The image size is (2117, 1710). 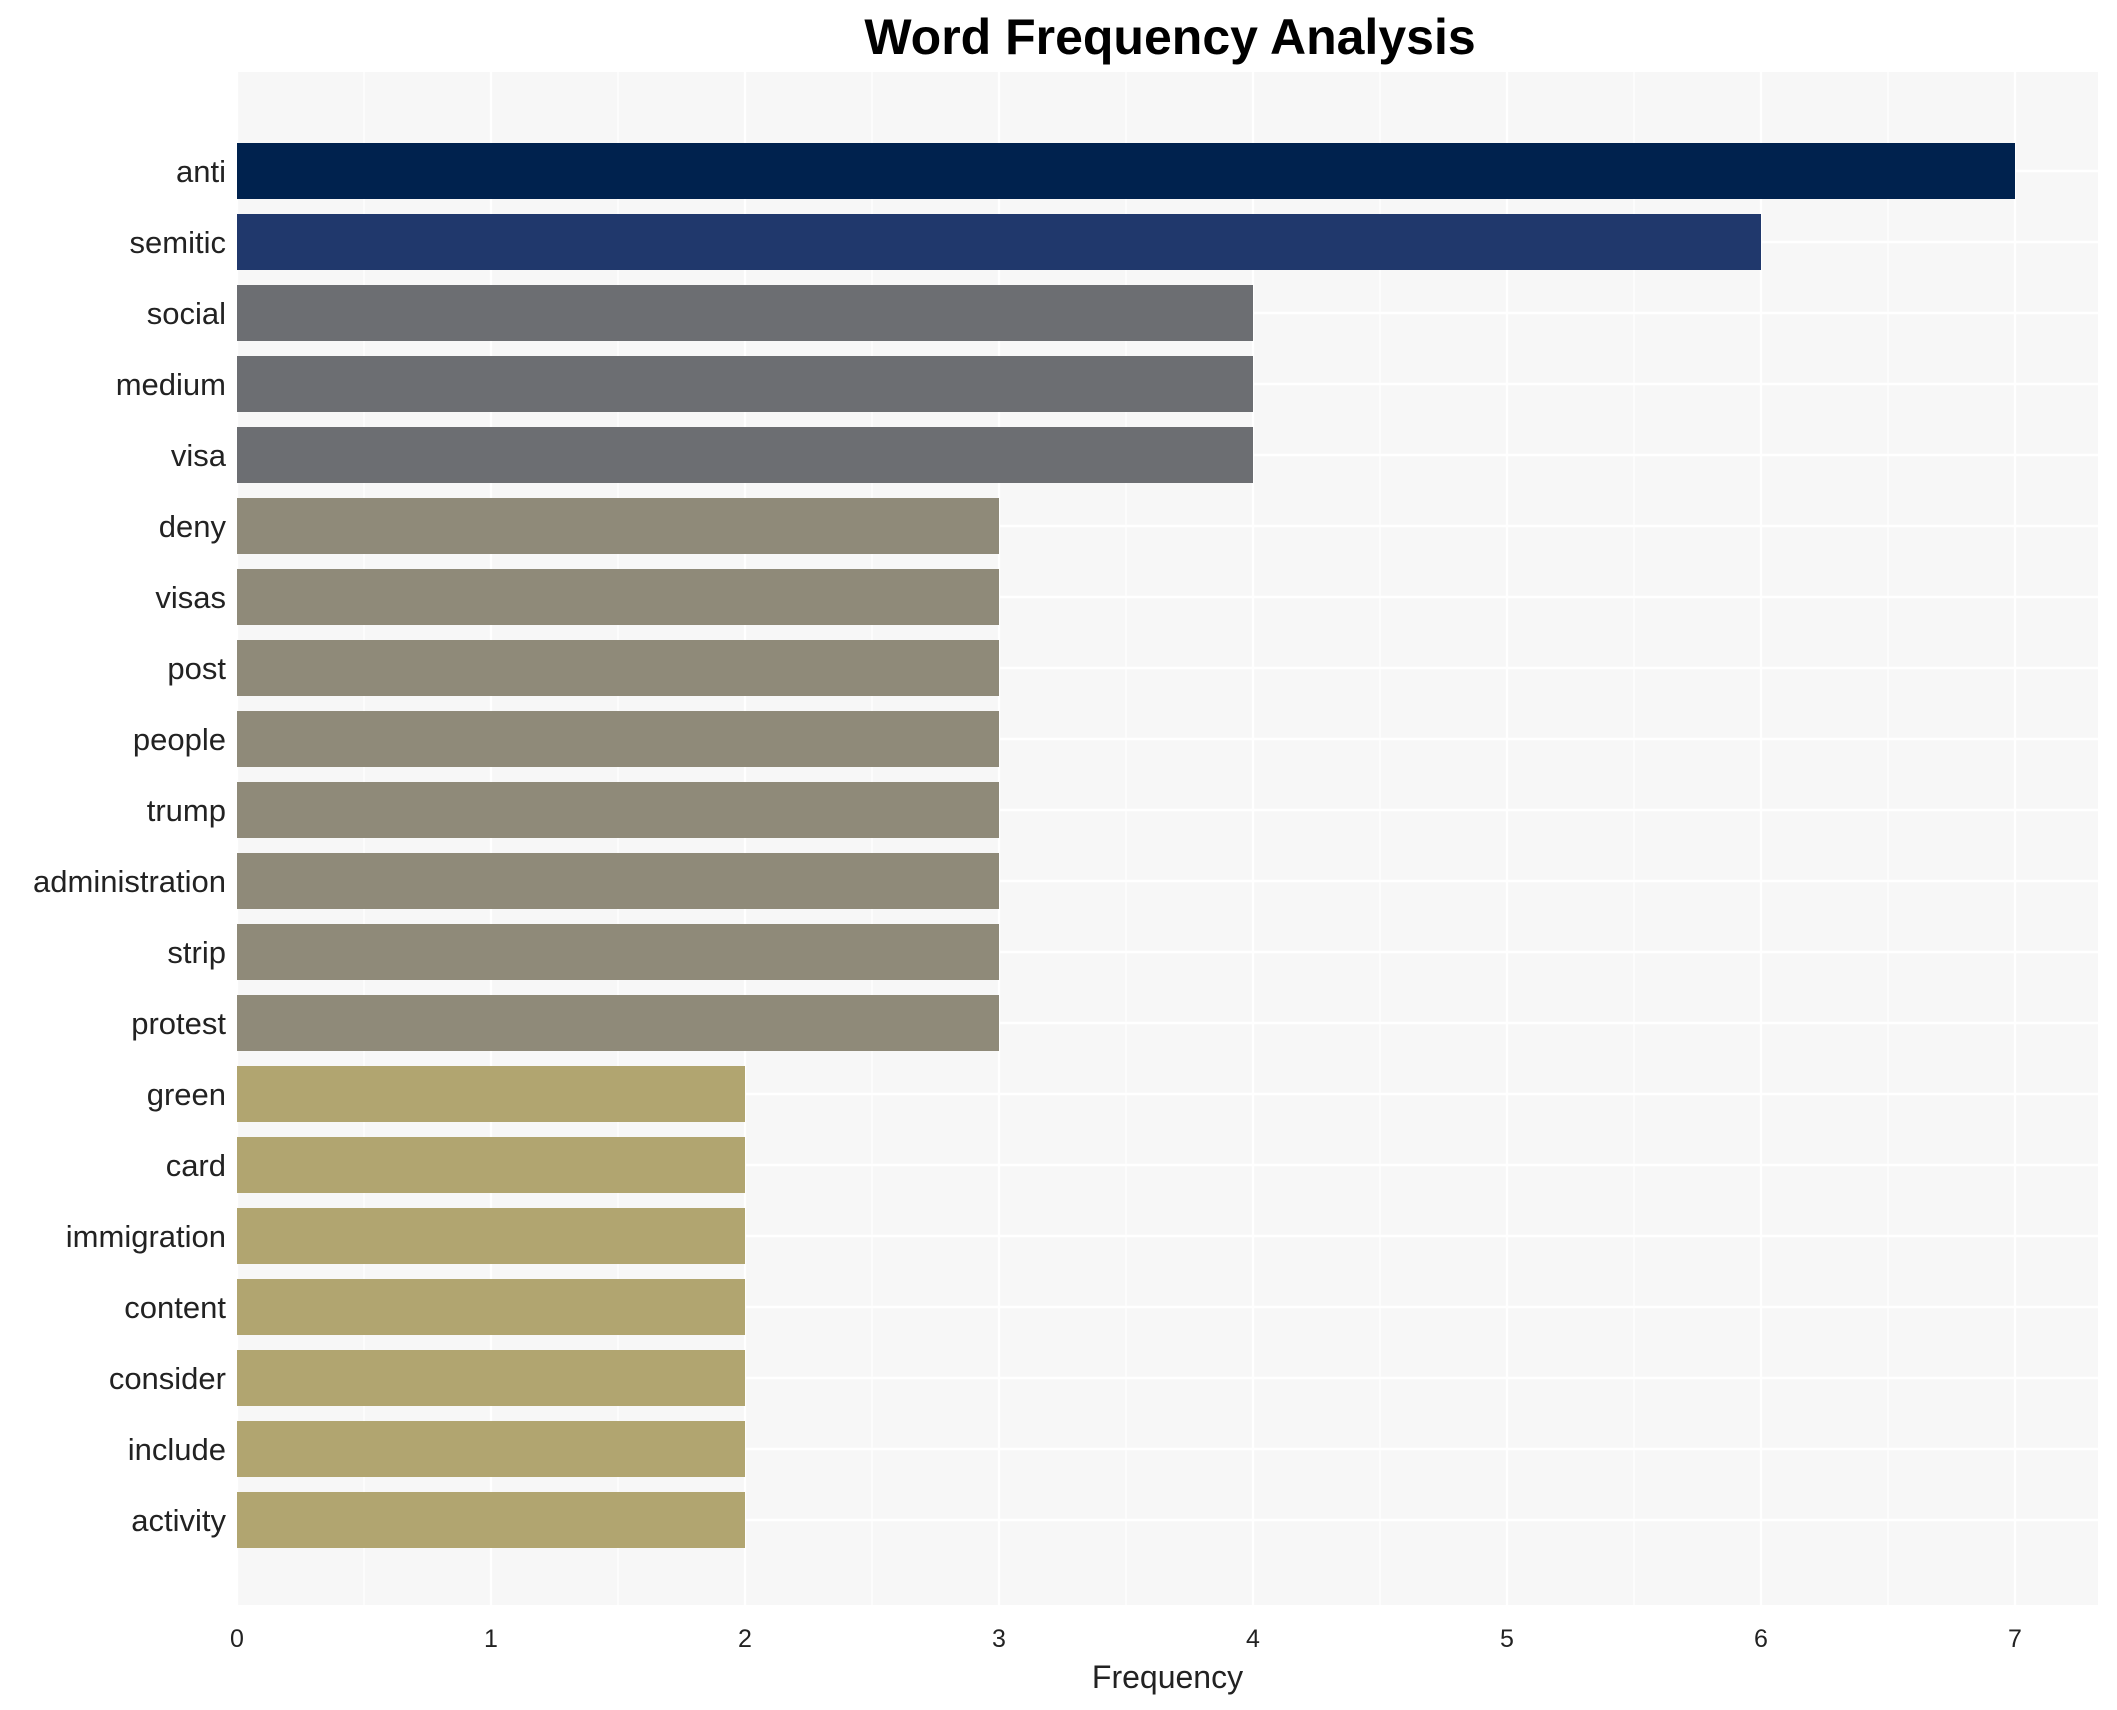 I want to click on category-label-post: post, so click(x=196, y=668).